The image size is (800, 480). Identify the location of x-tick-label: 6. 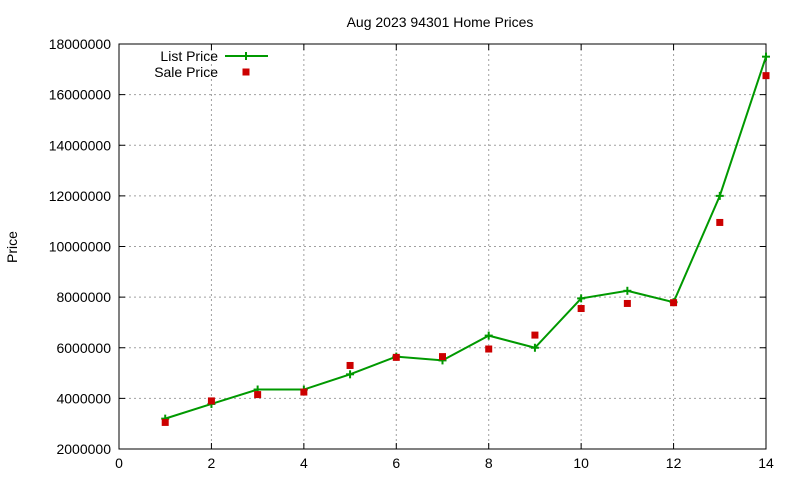
(396, 463).